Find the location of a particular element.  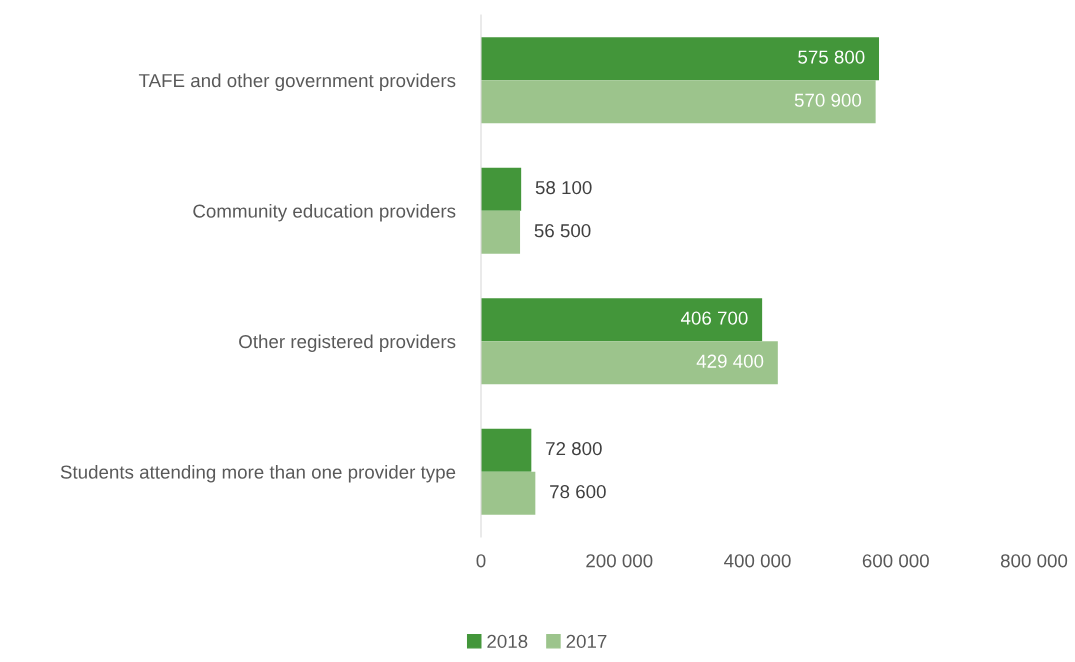

data-label: 58 100 is located at coordinates (563, 187).